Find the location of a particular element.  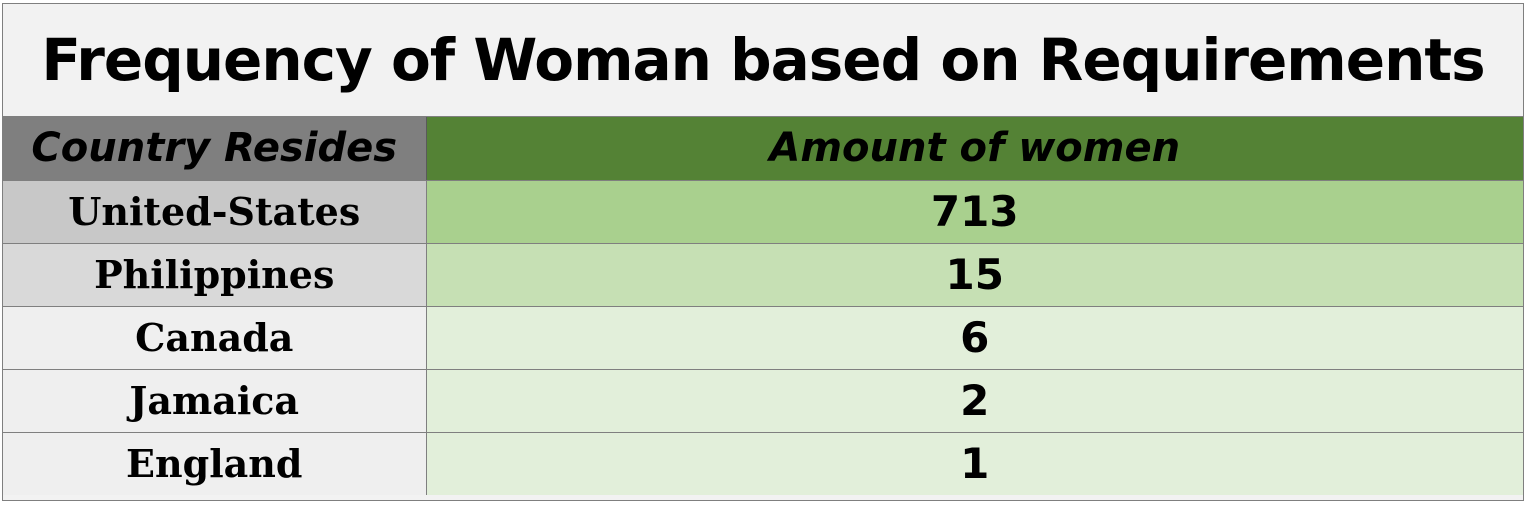

table-row: Jamaica 2 is located at coordinates (763, 401).